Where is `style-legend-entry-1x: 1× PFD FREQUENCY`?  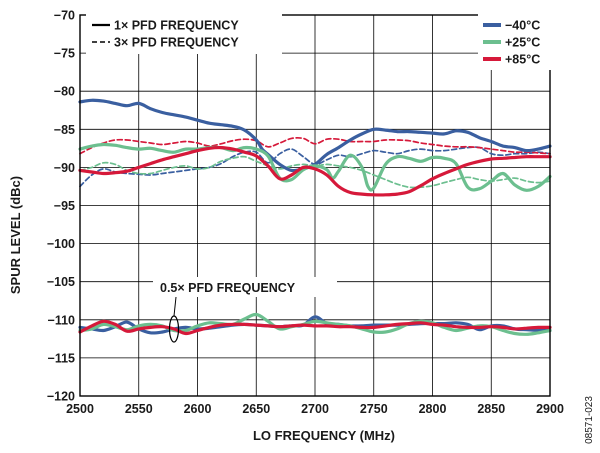
style-legend-entry-1x: 1× PFD FREQUENCY is located at coordinates (176, 26).